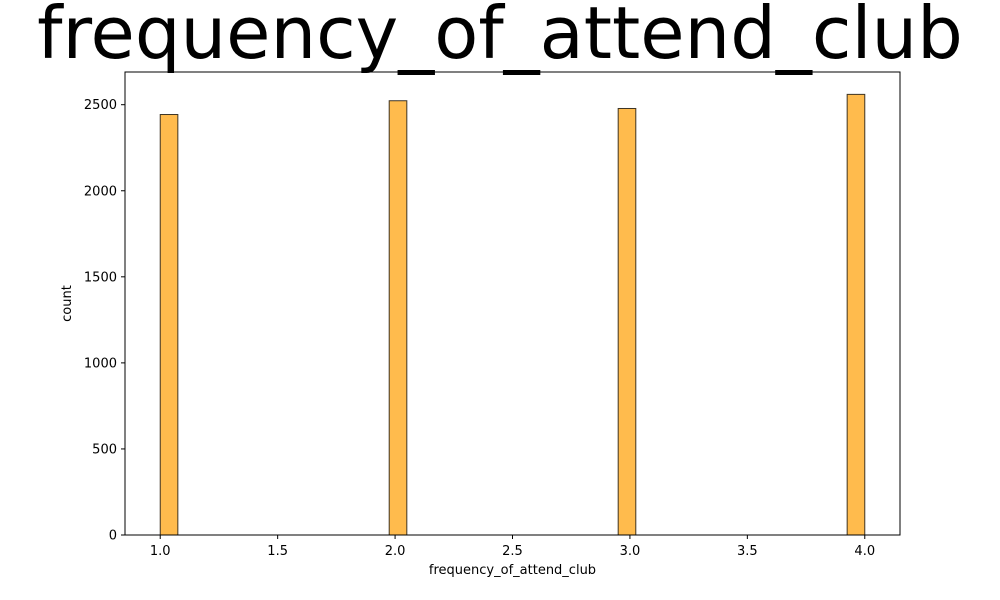 The width and height of the screenshot is (1000, 600). What do you see at coordinates (500, 37) in the screenshot?
I see `chart-title: frequency_of_attend_club` at bounding box center [500, 37].